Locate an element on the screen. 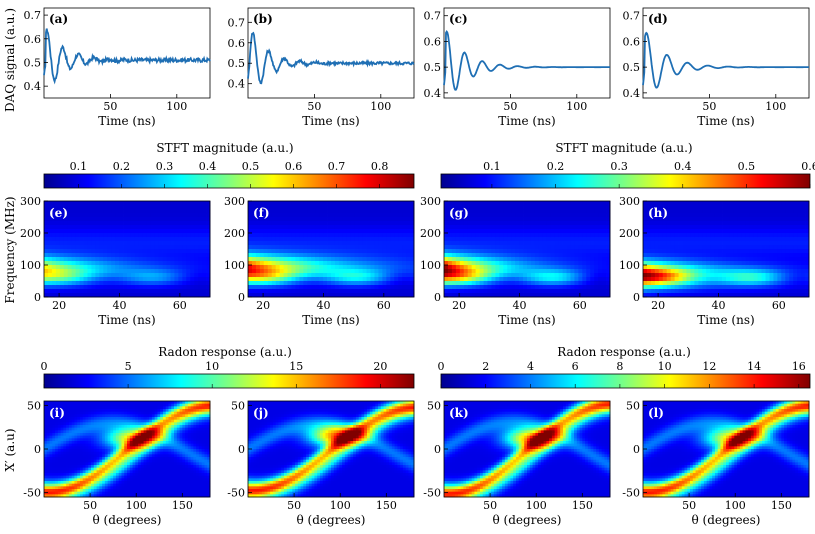 This screenshot has height=534, width=815. ytick-label: 300 is located at coordinates (234, 201).